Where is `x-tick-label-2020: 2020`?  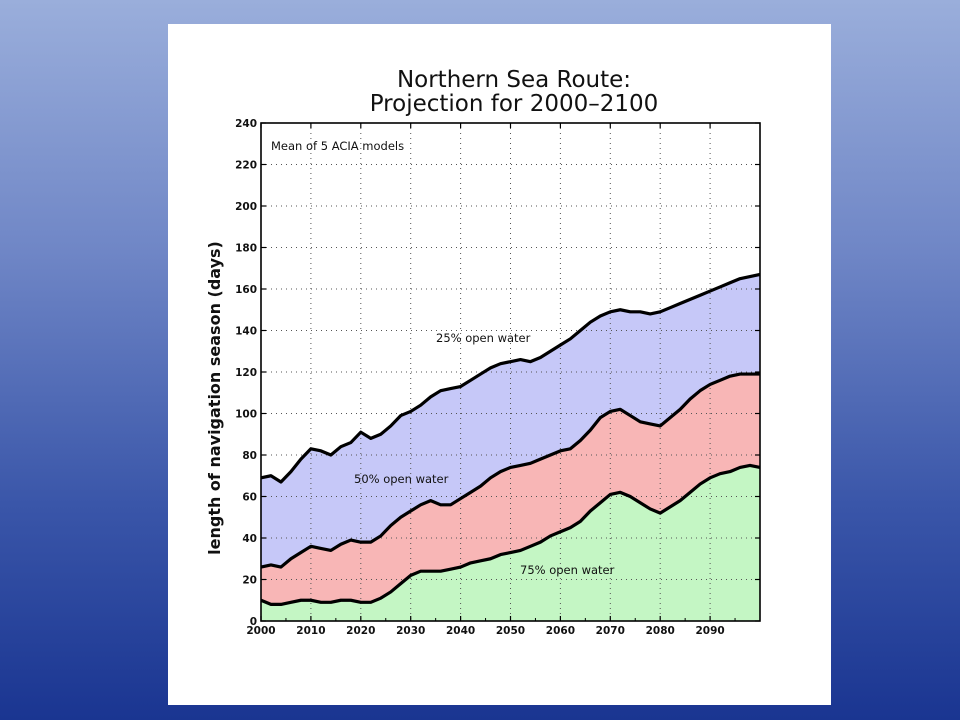 x-tick-label-2020: 2020 is located at coordinates (360, 631).